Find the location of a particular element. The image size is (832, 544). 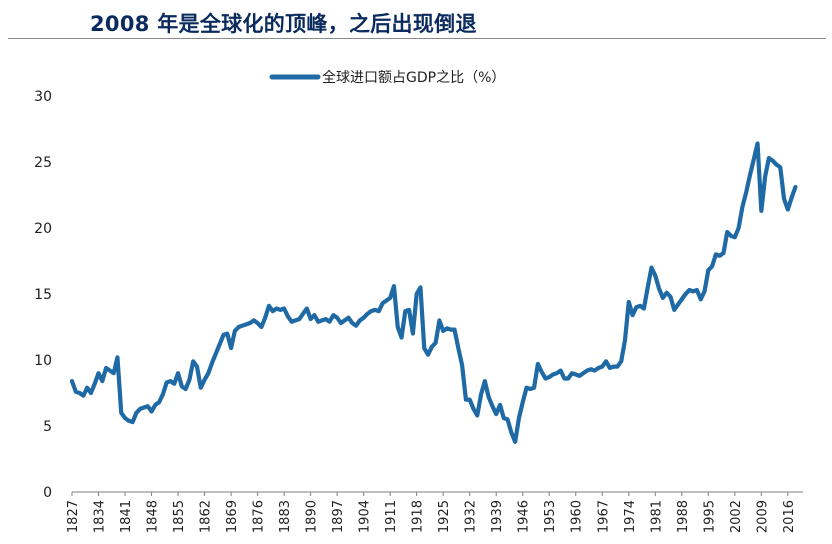

x-tick-label: 1939 is located at coordinates (497, 516).